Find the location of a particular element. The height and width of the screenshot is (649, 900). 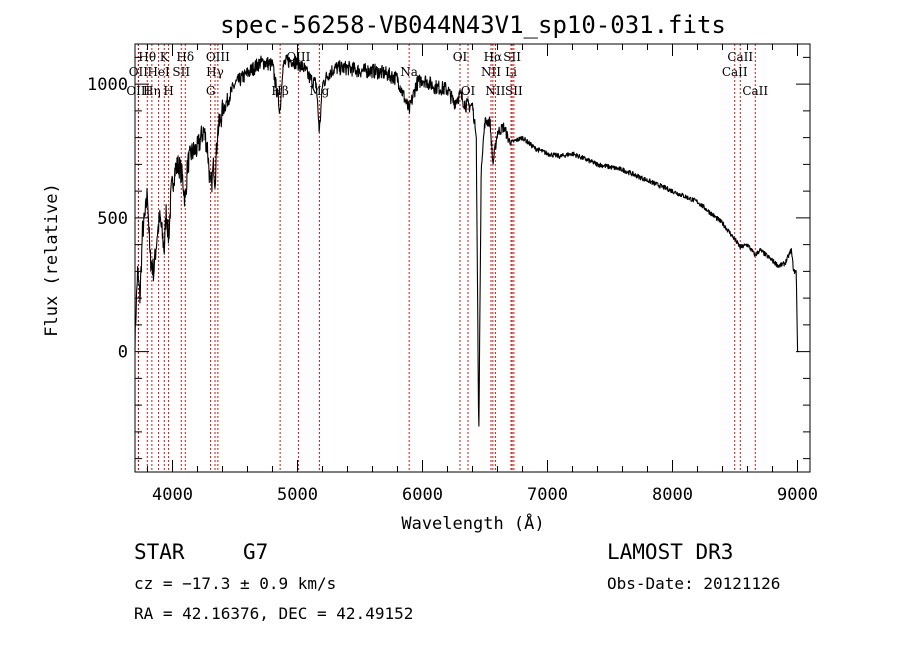

y-tick-label: 1000 is located at coordinates (107, 85).